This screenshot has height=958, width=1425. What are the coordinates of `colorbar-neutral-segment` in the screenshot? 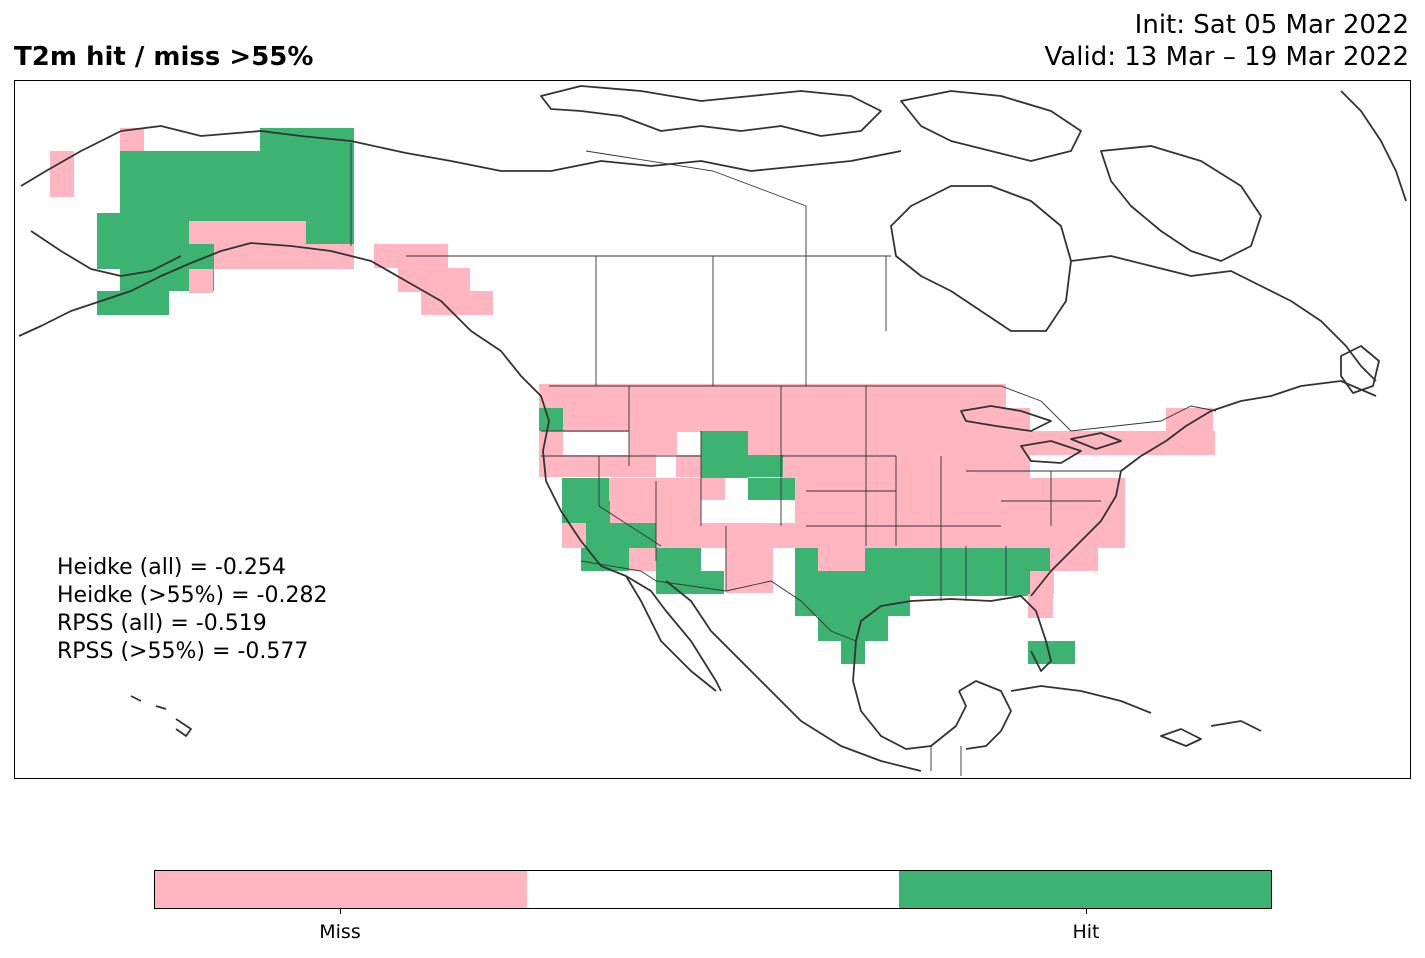 It's located at (713, 889).